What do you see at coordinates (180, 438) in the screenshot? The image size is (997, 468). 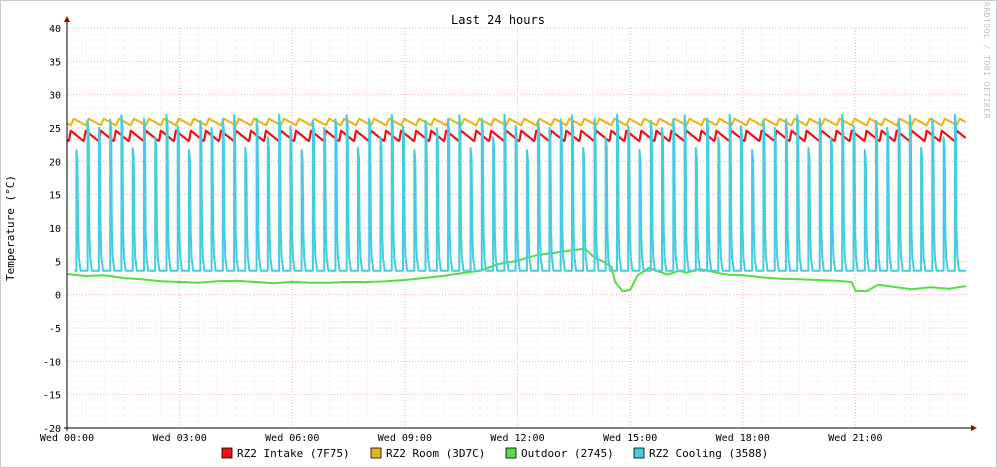 I see `x-tick-label: Wed 03:00` at bounding box center [180, 438].